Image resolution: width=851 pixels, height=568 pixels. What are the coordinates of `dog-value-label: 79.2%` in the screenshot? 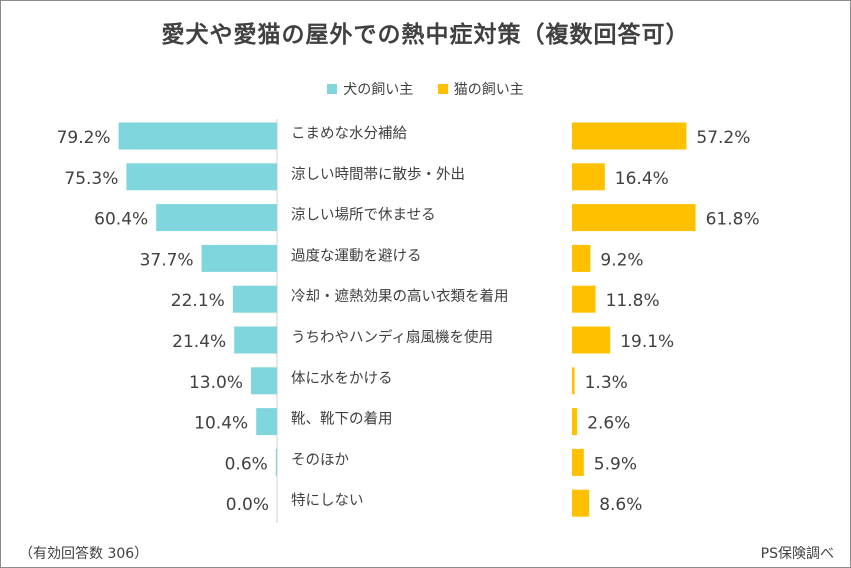 It's located at (84, 138).